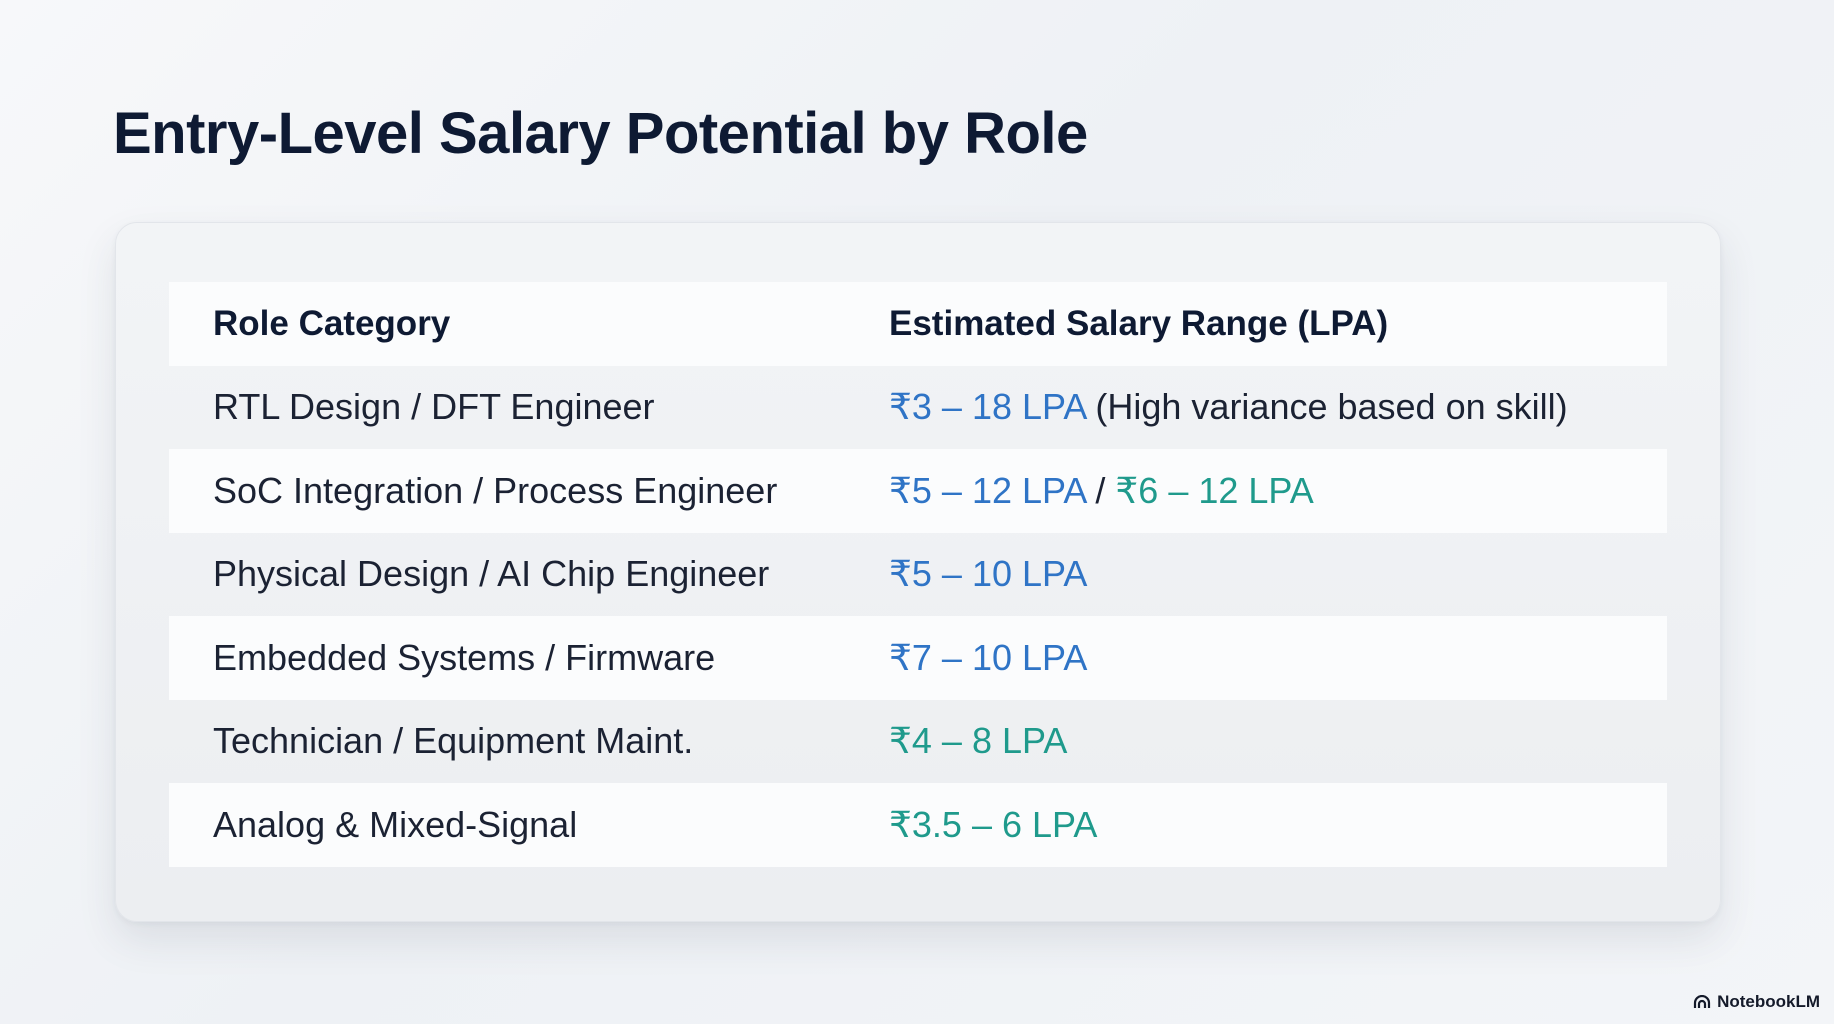  I want to click on salary-range: ₹3 – 18 LPA, so click(987, 407).